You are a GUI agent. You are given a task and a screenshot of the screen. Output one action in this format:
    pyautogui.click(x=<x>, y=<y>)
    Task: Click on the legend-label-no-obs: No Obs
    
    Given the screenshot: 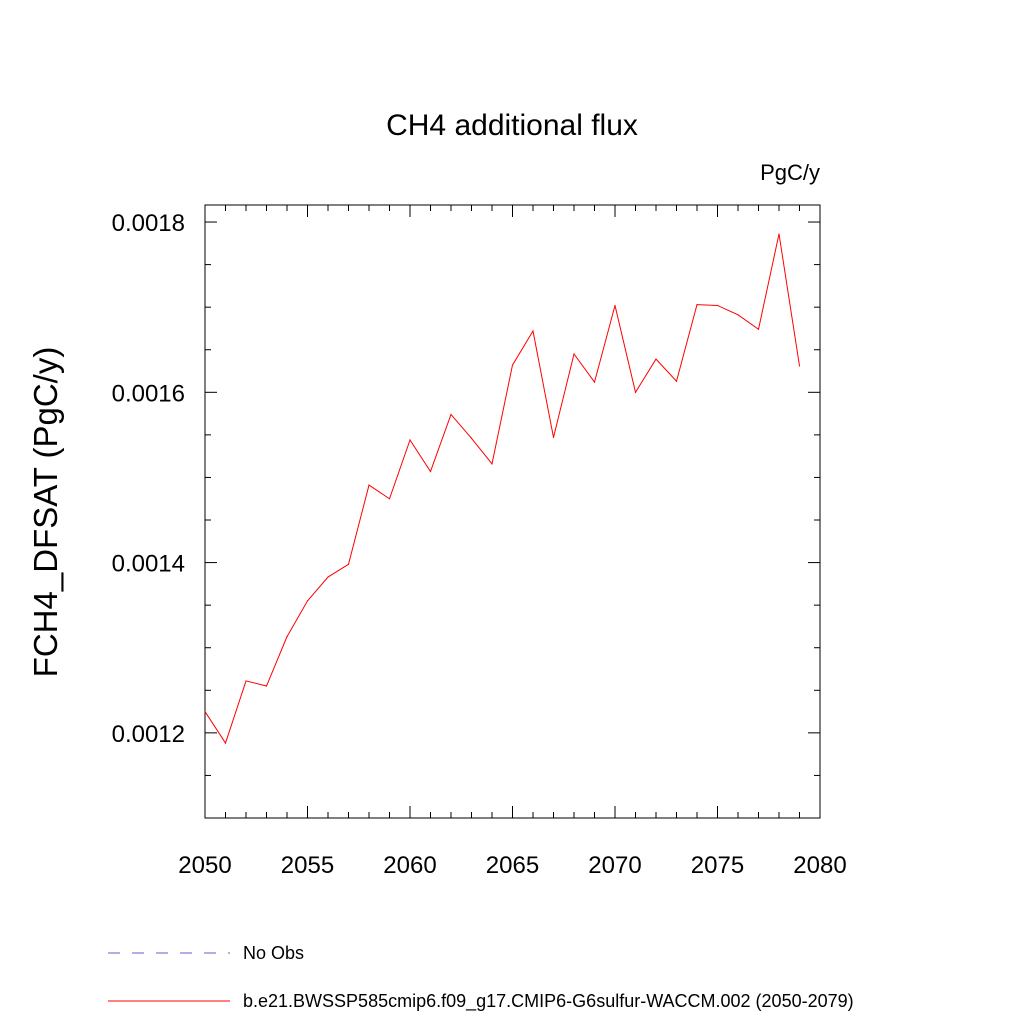 What is the action you would take?
    pyautogui.click(x=273, y=953)
    